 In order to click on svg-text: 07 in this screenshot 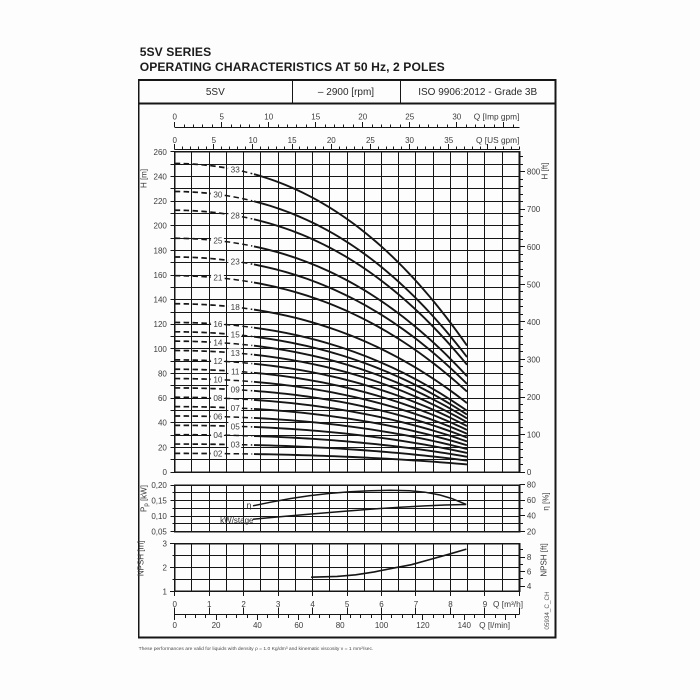, I will do `click(236, 408)`.